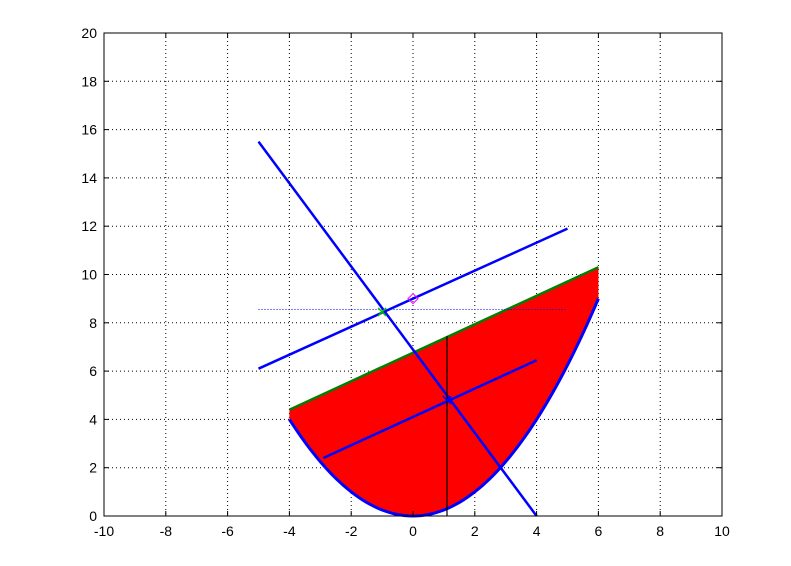 The image size is (791, 566). I want to click on x-tick-label: 10, so click(722, 531).